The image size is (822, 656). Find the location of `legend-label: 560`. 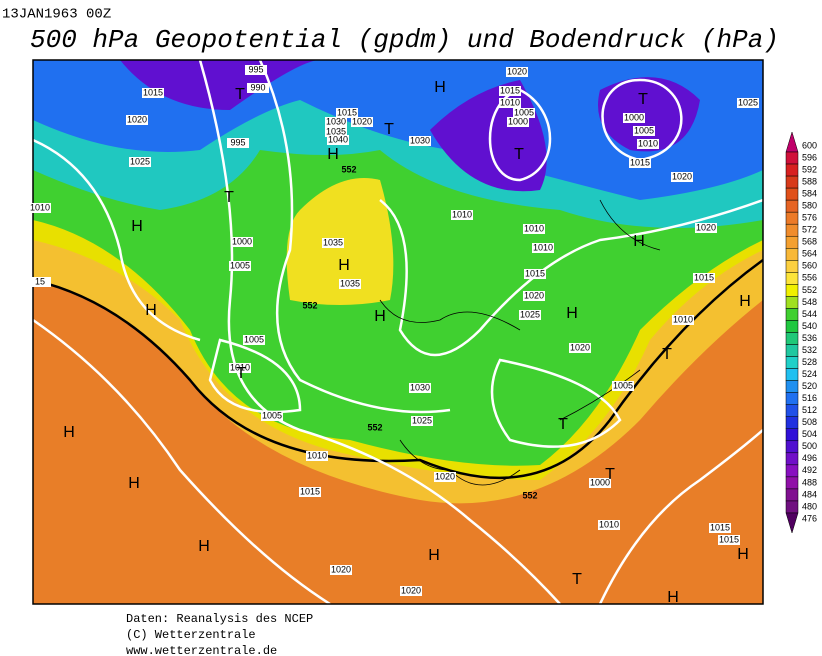

legend-label: 560 is located at coordinates (809, 266).